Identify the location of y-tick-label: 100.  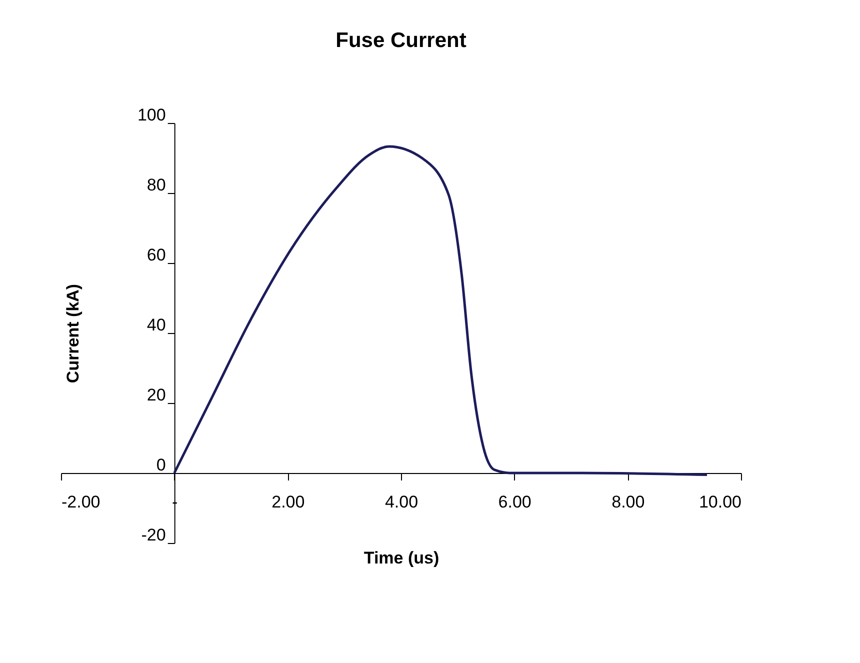
(151, 115).